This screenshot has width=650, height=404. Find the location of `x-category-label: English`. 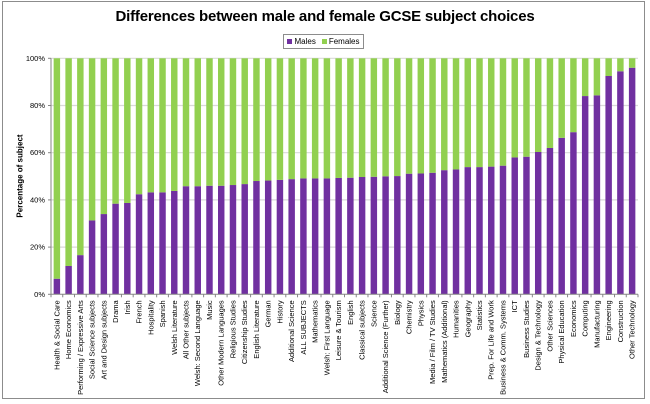

x-category-label: English is located at coordinates (350, 312).